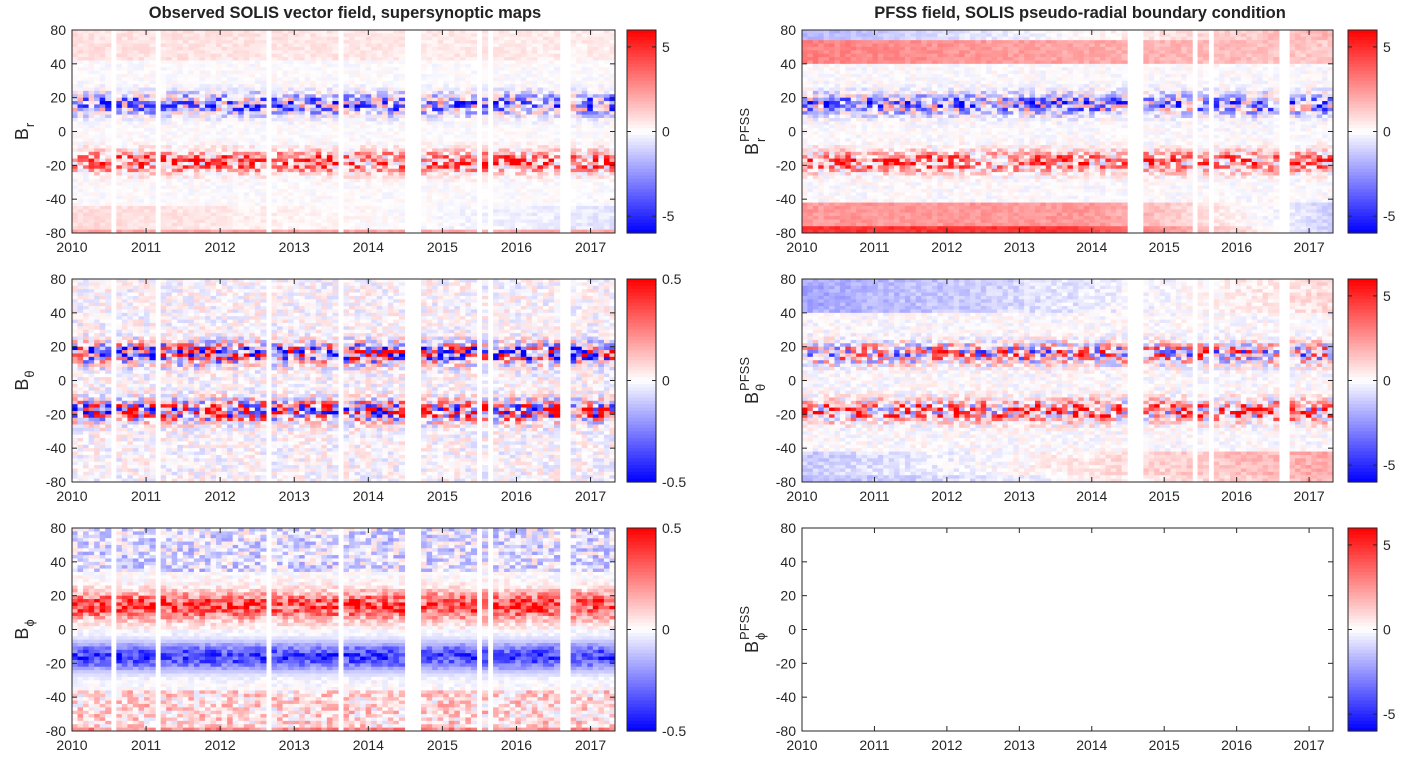 This screenshot has width=1423, height=765. I want to click on y-axis-label: Bθ, so click(24, 380).